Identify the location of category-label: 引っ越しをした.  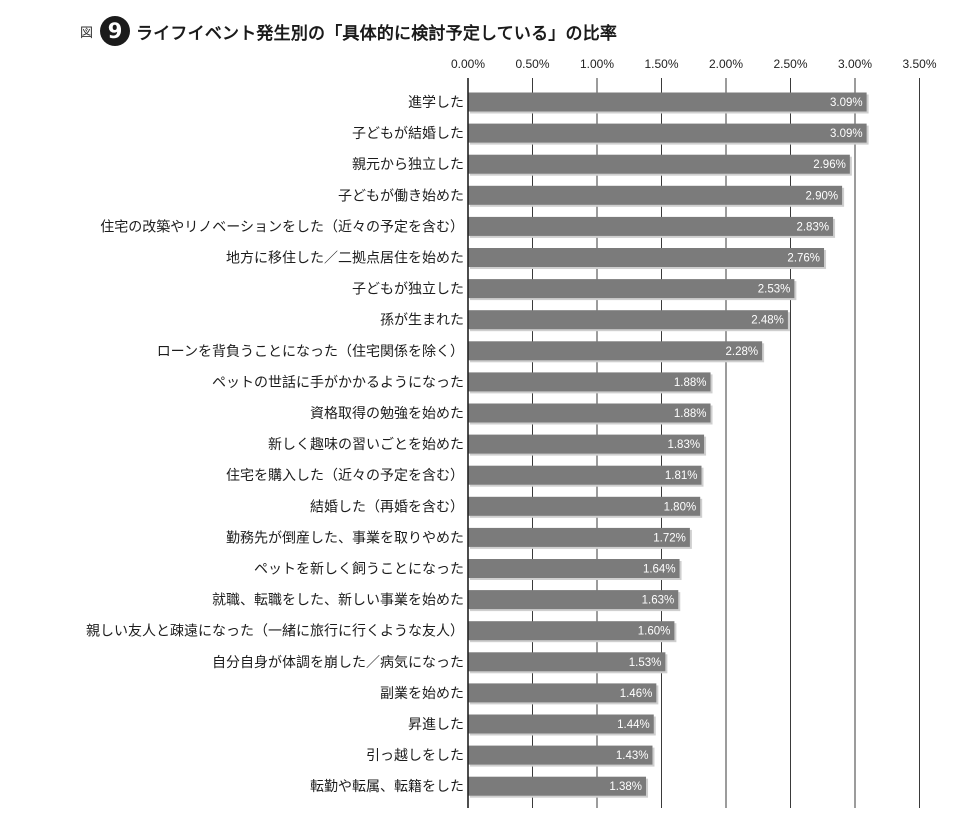
(415, 756).